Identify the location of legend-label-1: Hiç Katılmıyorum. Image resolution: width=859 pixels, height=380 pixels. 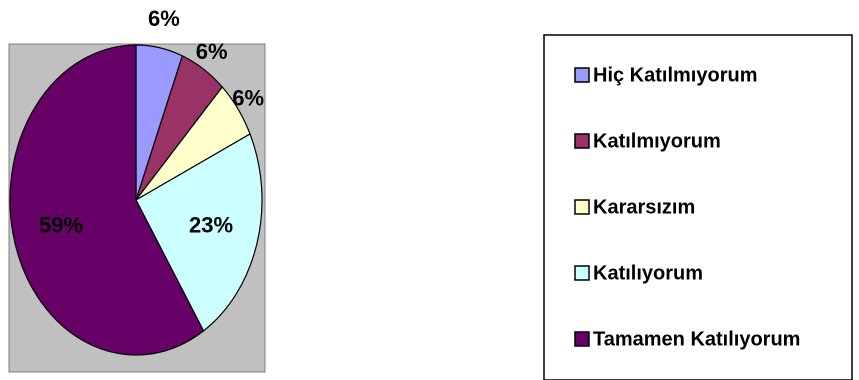
(675, 75).